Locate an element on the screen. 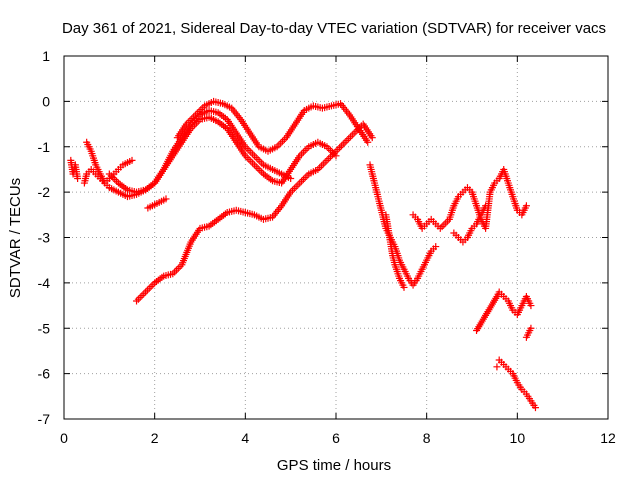  x-tick-labels: 0 2 4 6 8 10 12 is located at coordinates (338, 438).